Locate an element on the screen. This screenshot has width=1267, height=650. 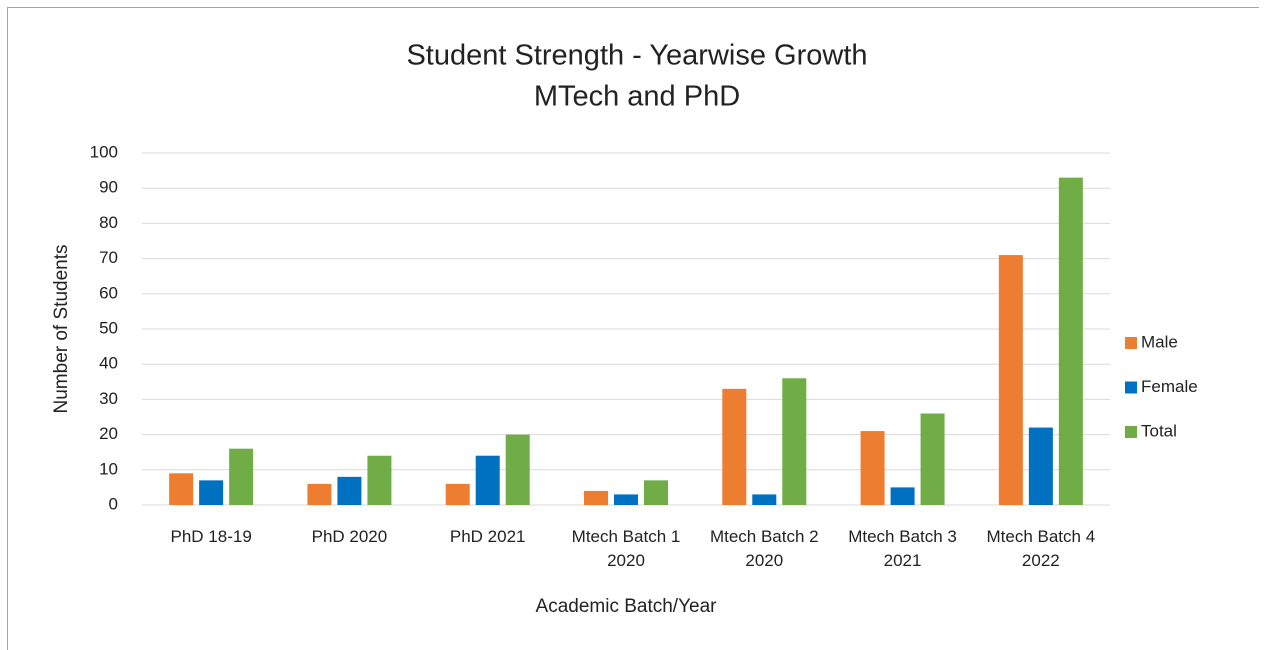
y-tick-label: 0 is located at coordinates (113, 503).